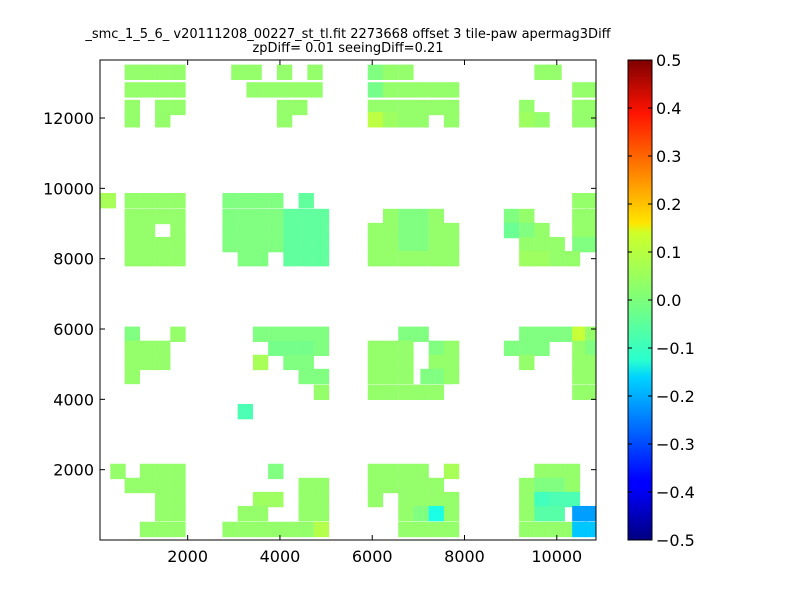 This screenshot has width=800, height=600. I want to click on x-tick-label: 8000, so click(464, 556).